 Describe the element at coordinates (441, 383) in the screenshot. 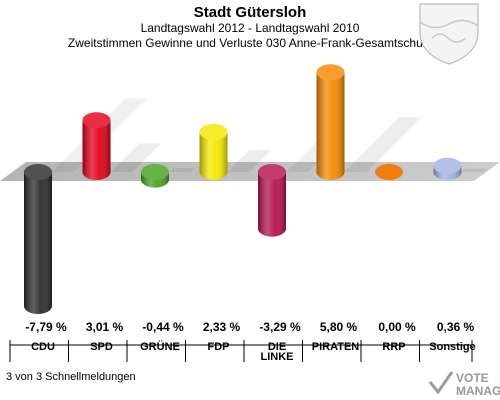

I see `checkmark-icon` at that location.